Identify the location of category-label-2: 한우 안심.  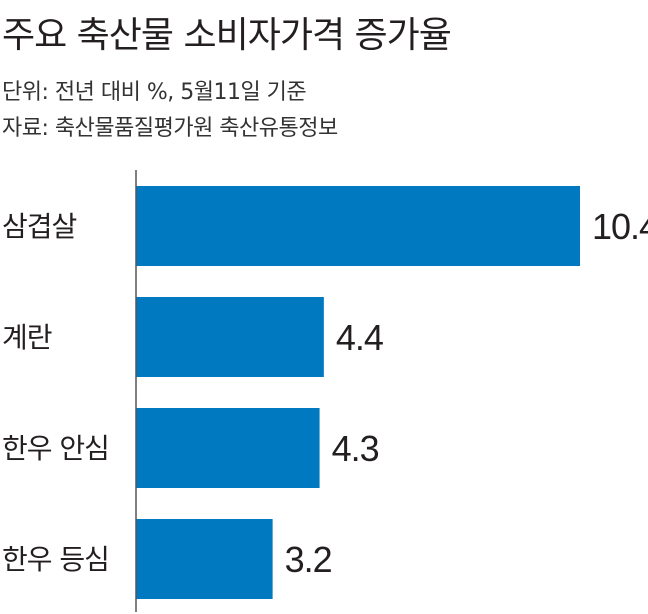
(55, 448).